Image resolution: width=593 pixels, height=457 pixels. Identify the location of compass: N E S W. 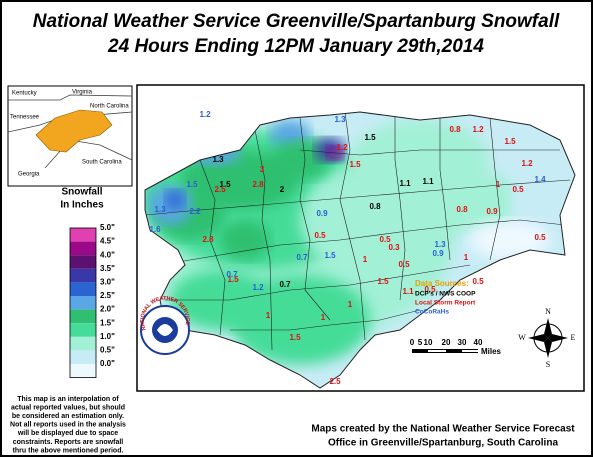
(546, 338).